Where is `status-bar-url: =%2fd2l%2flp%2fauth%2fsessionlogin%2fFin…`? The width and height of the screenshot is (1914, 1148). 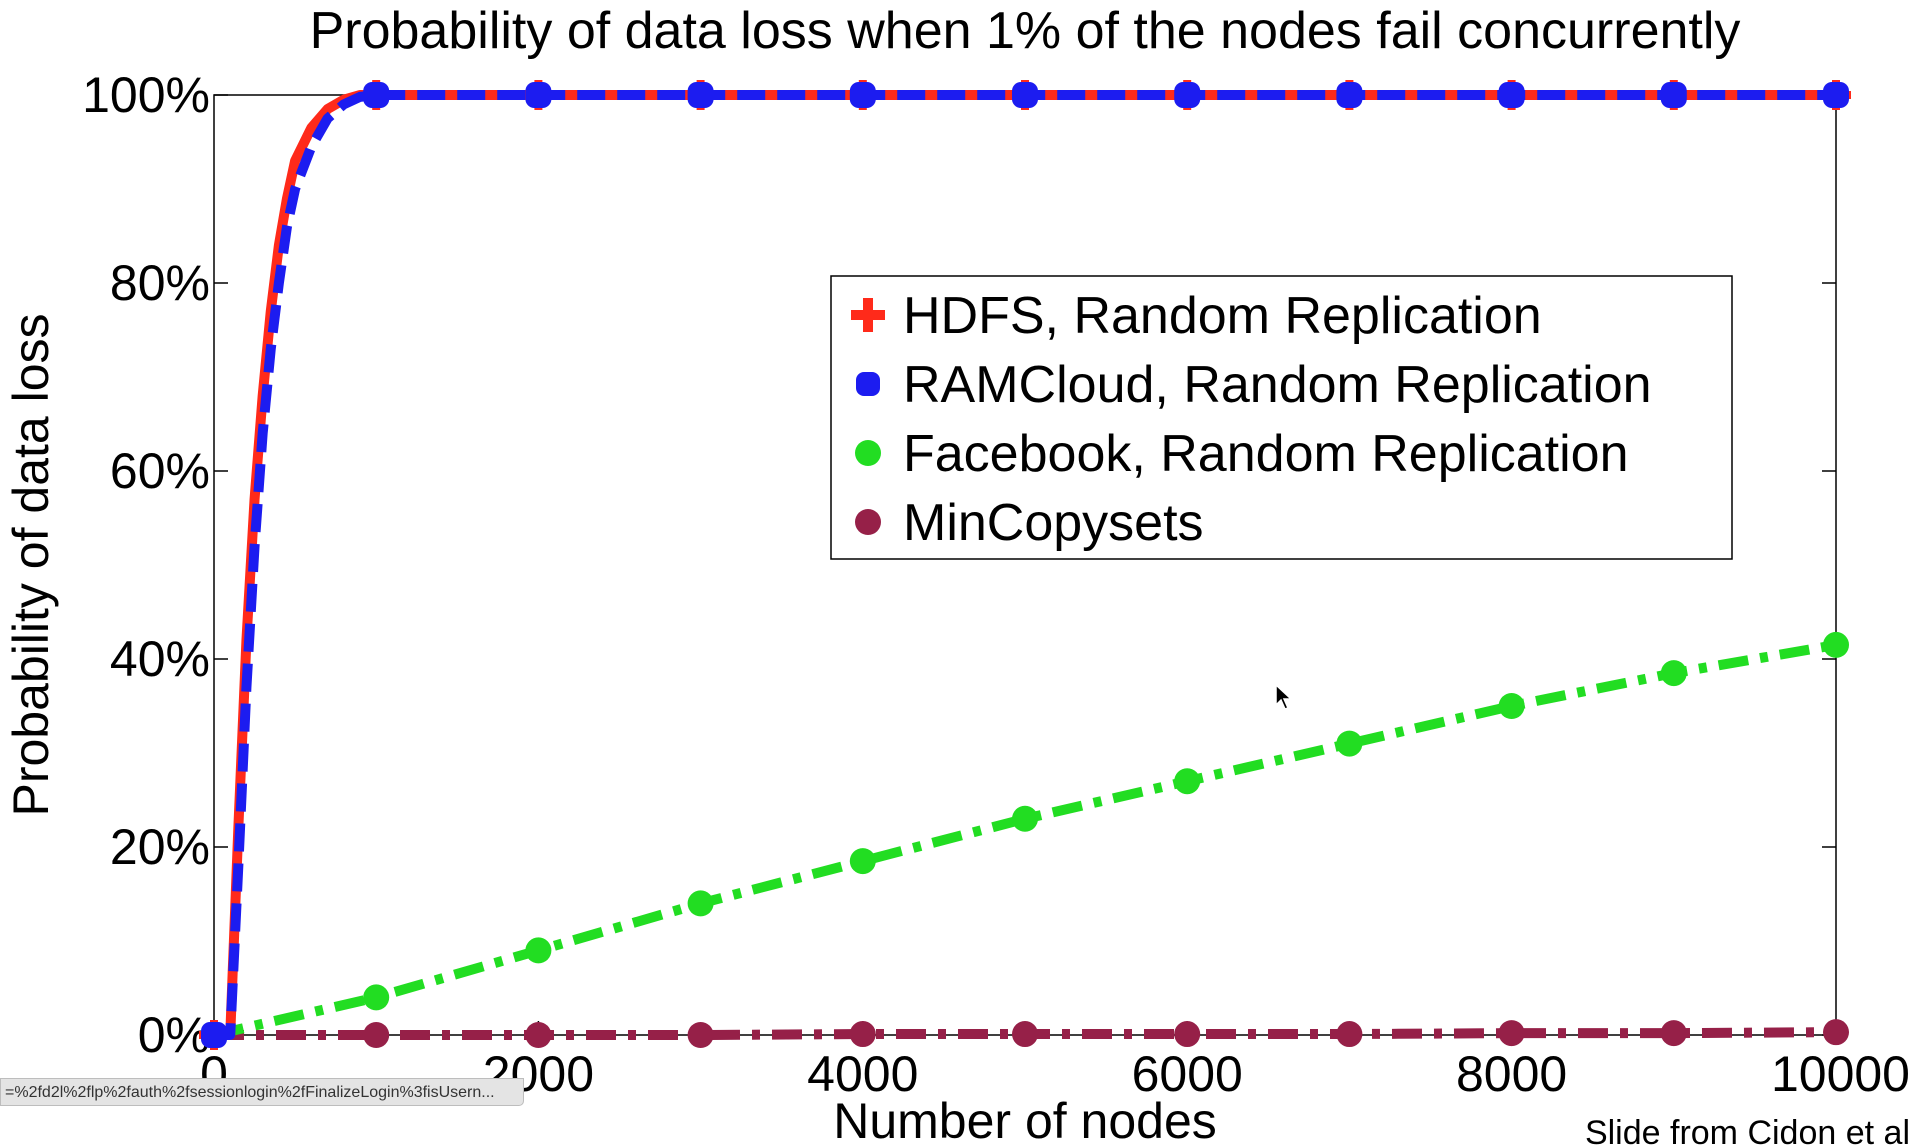 status-bar-url: =%2fd2l%2flp%2fauth%2fsessionlogin%2fFin… is located at coordinates (262, 1092).